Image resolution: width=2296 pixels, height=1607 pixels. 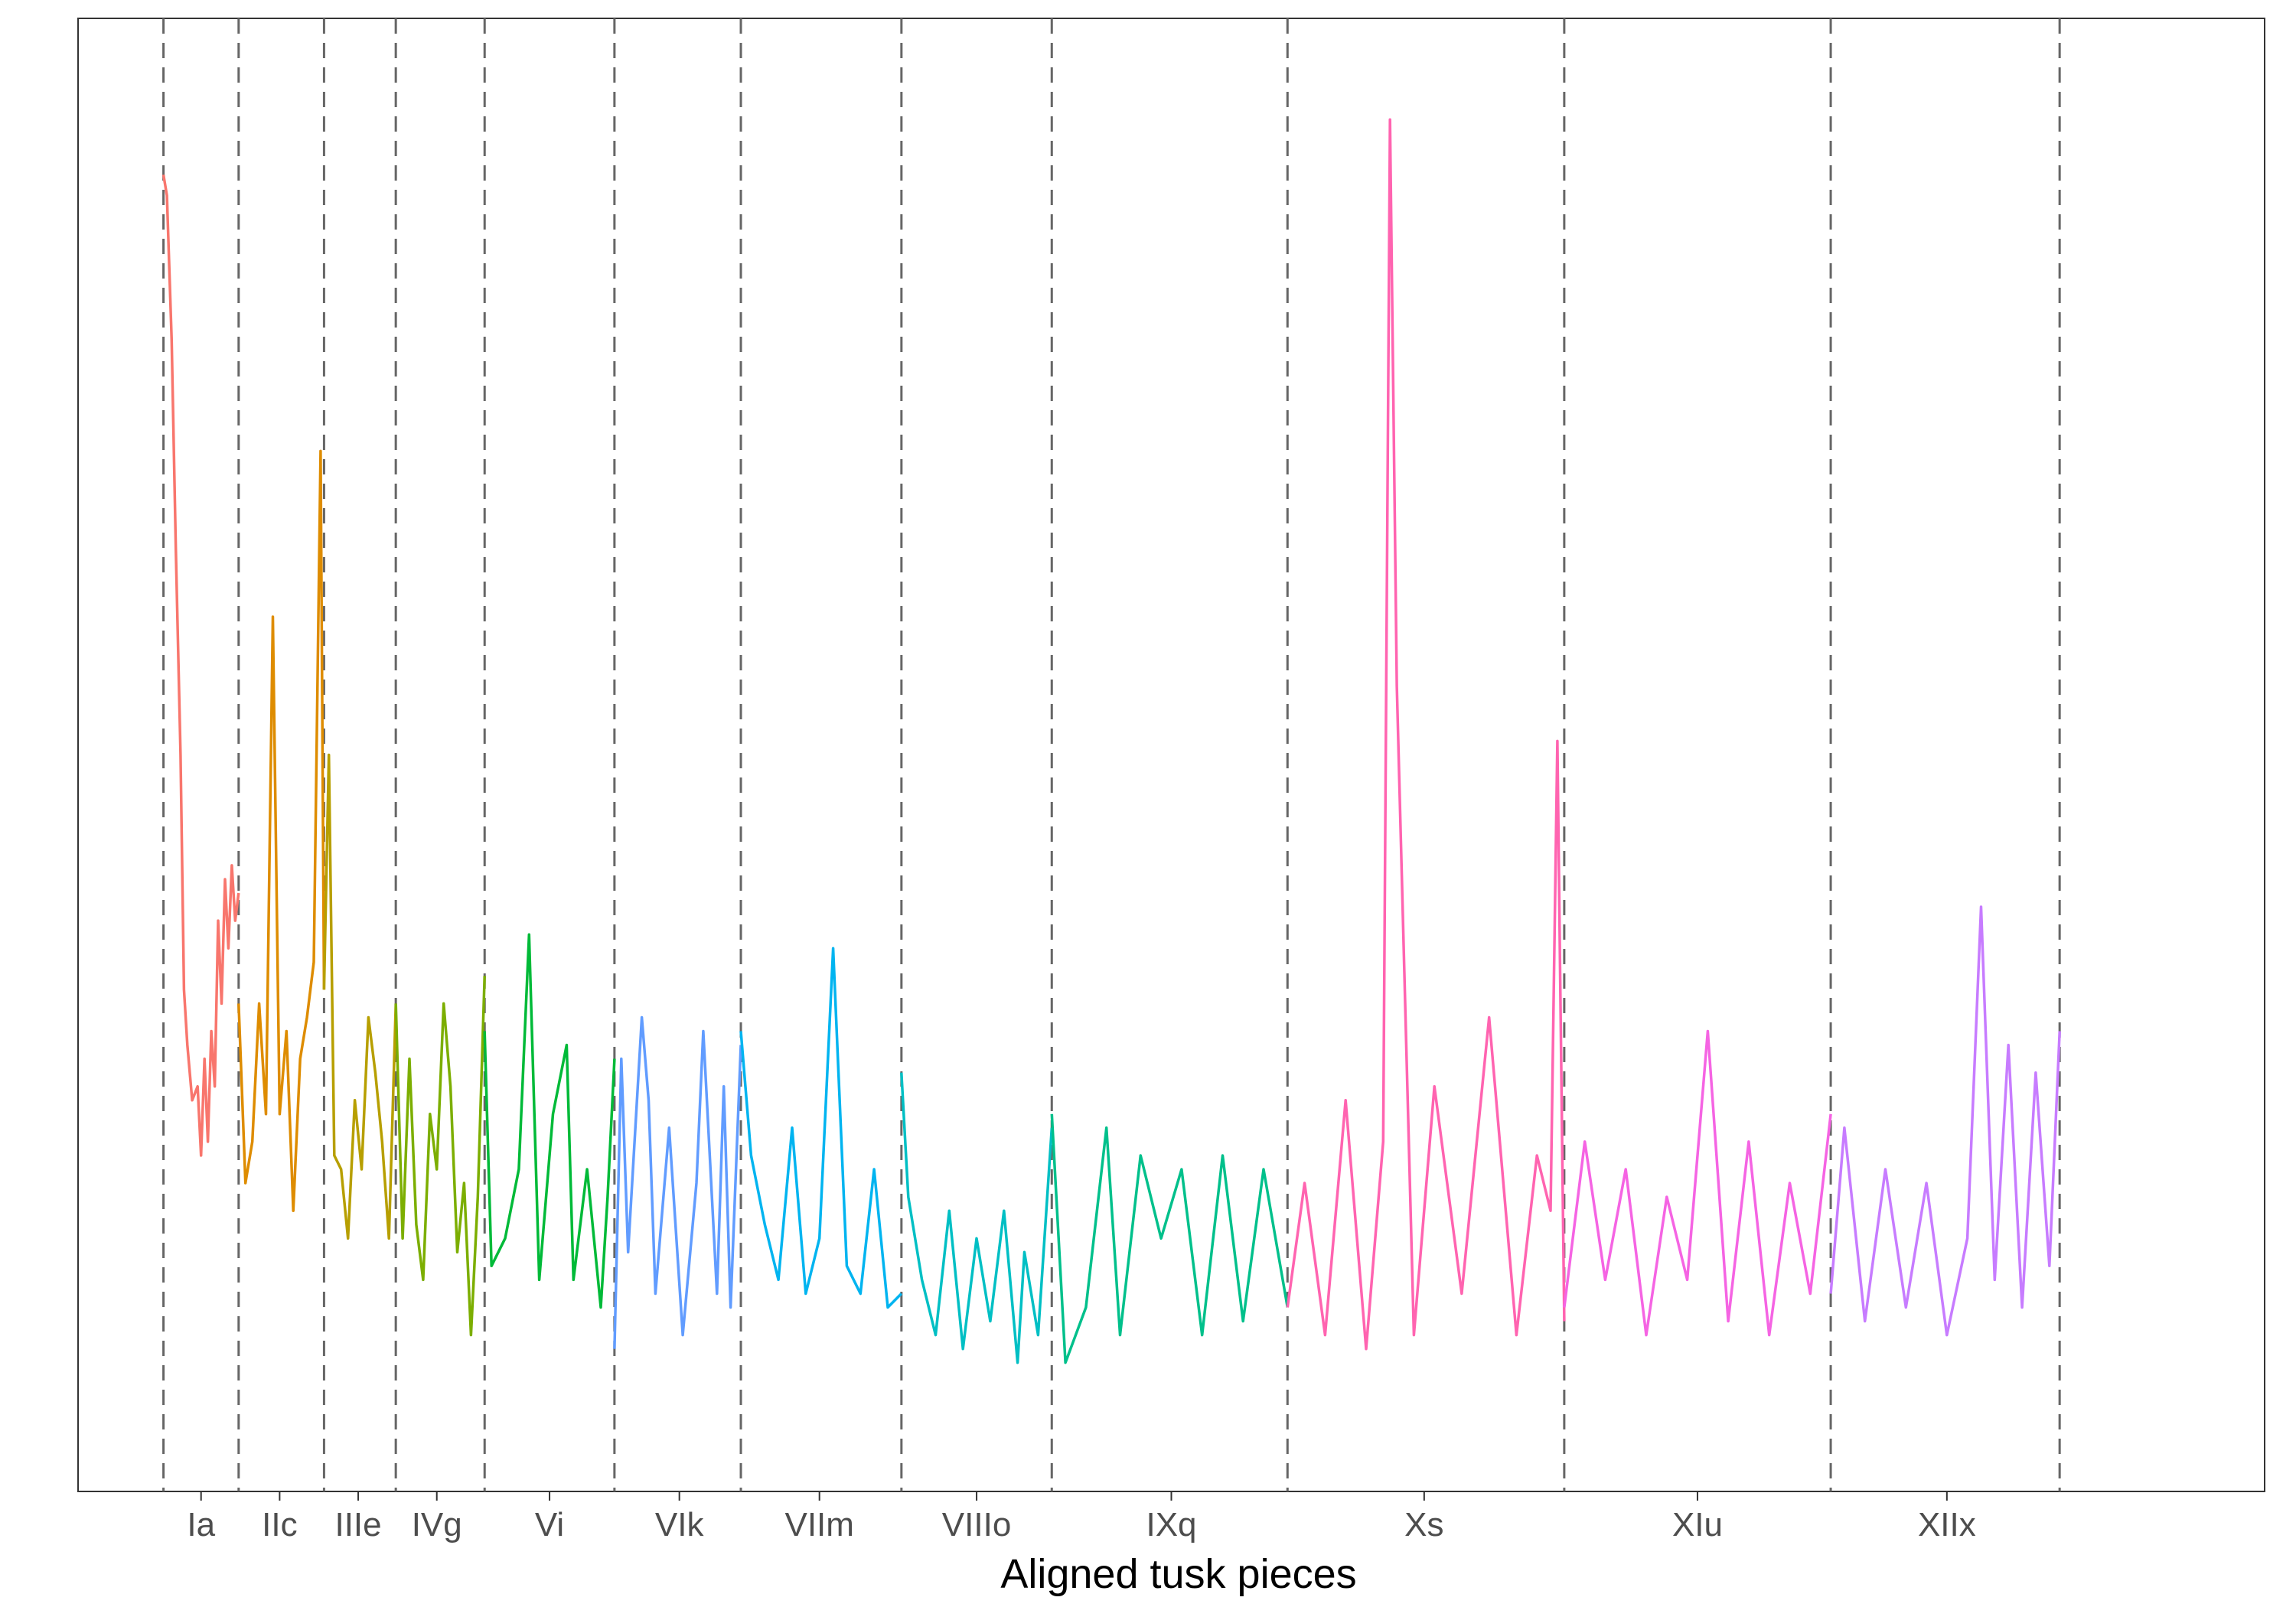 What do you see at coordinates (1697, 1524) in the screenshot?
I see `x-tick-label-XIu: XIu` at bounding box center [1697, 1524].